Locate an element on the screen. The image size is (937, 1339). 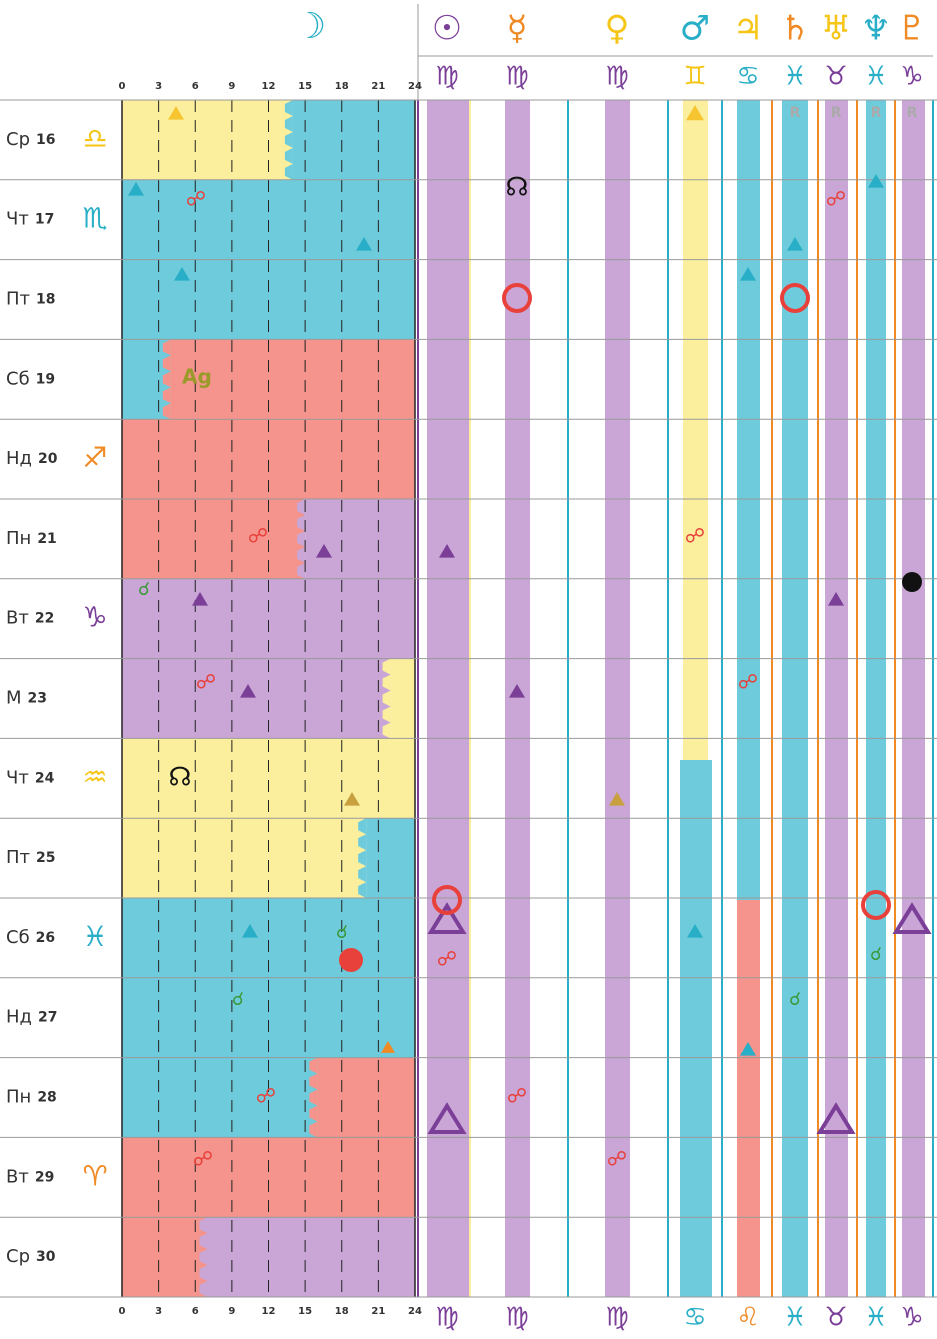
day-label: Пт 18 is located at coordinates (31, 299).